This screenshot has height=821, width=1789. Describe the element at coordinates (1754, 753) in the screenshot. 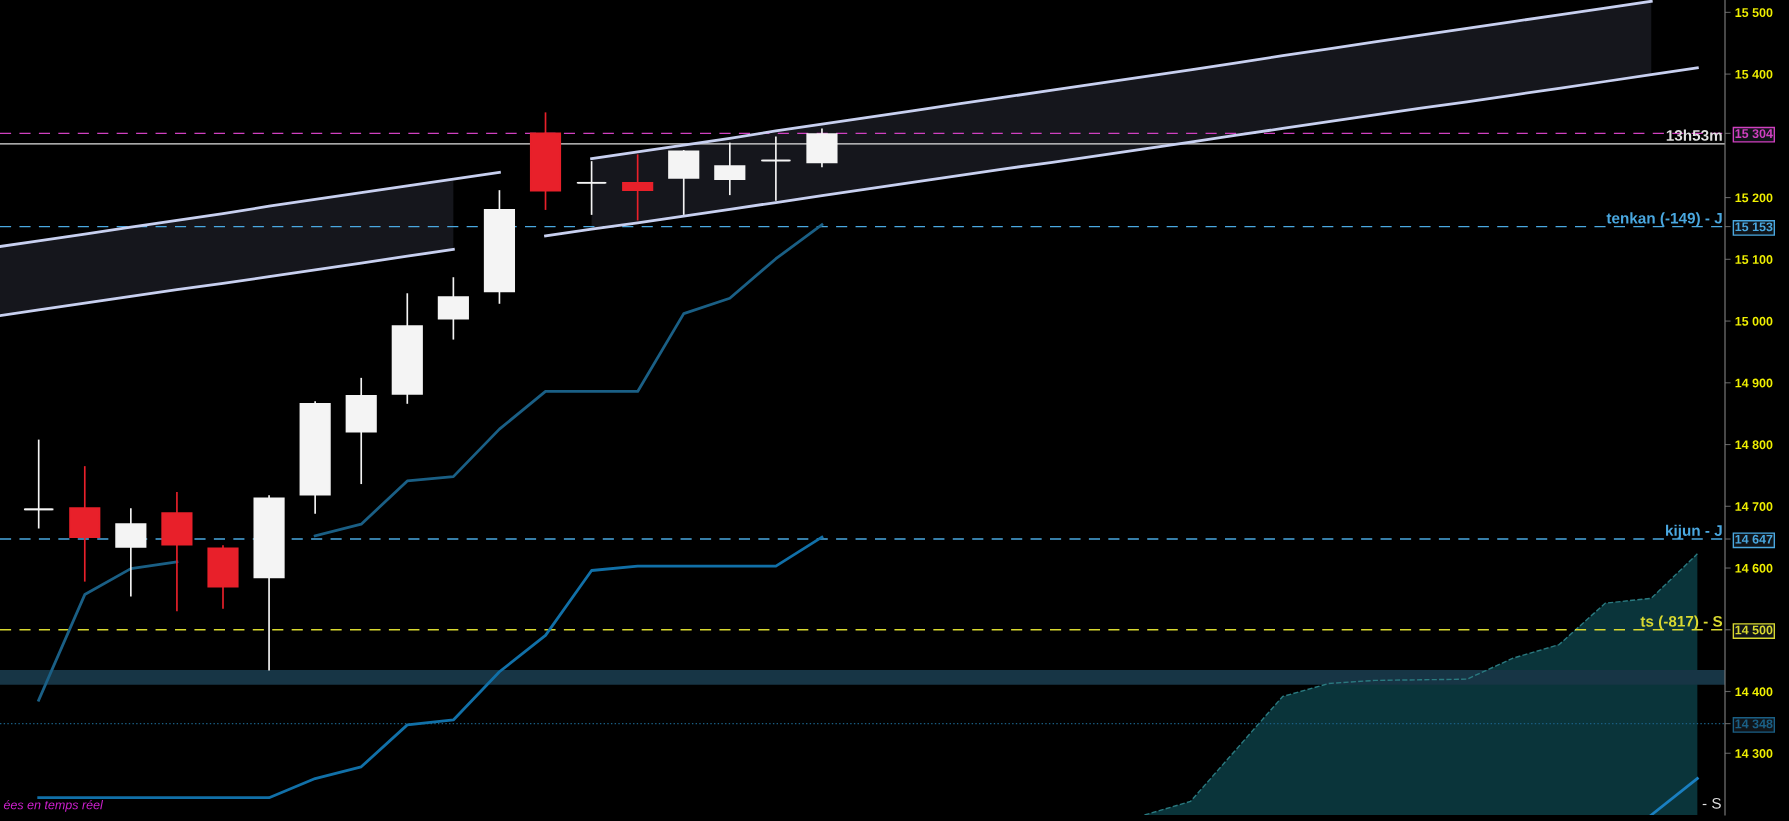

I see `y-tick-label: 14 300` at that location.